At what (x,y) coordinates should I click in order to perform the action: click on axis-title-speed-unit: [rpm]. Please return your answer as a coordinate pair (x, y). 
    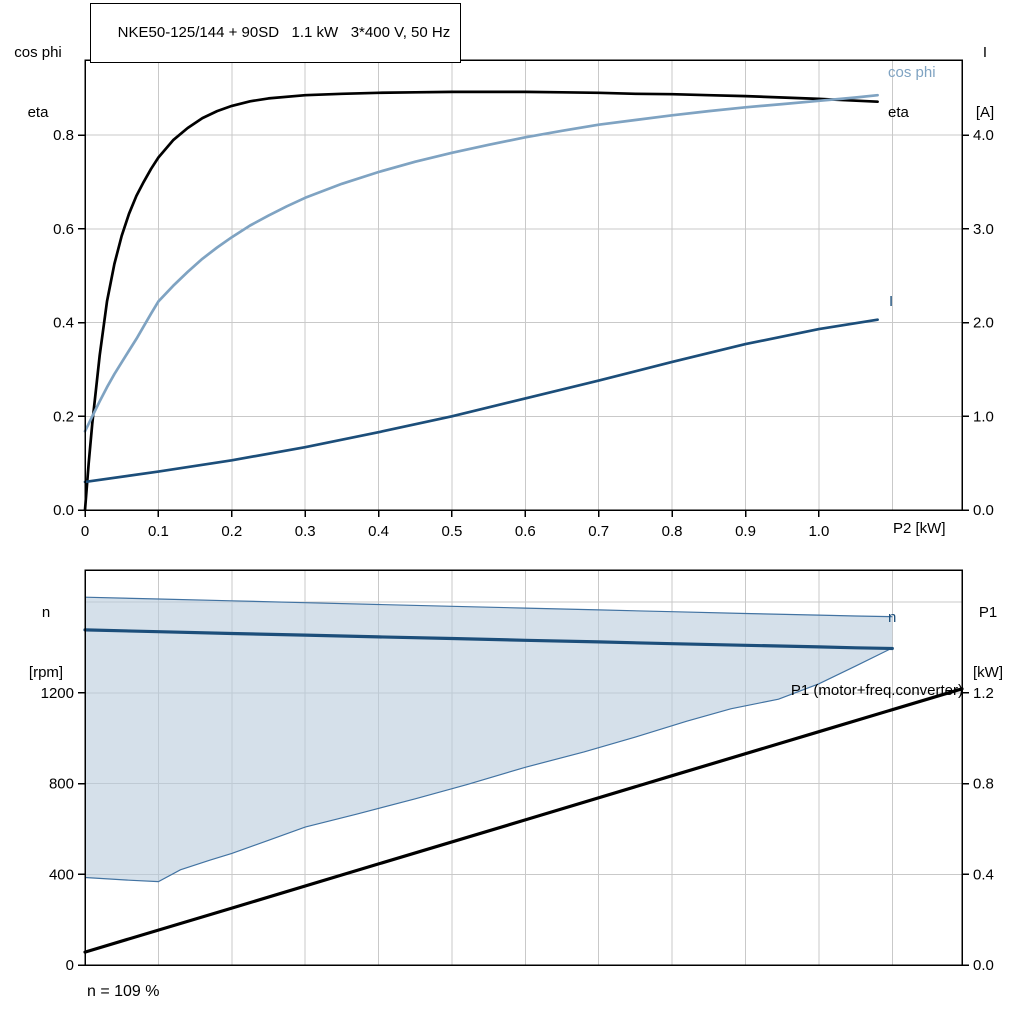
    Looking at the image, I should click on (46, 672).